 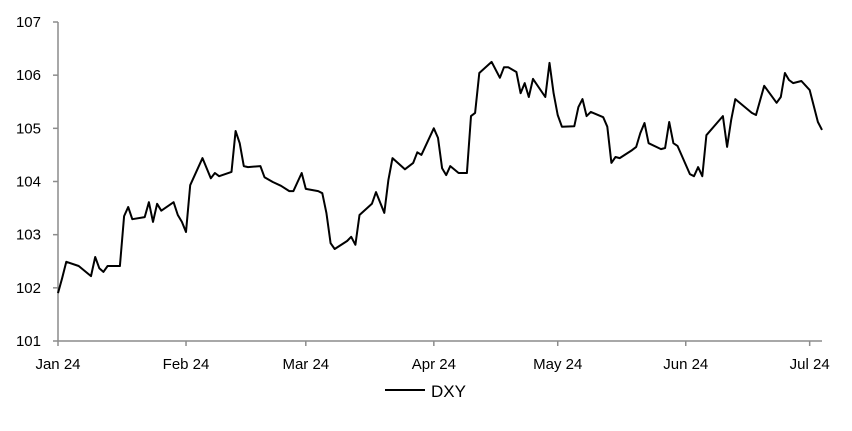 What do you see at coordinates (28, 182) in the screenshot?
I see `y-tick-label: 104` at bounding box center [28, 182].